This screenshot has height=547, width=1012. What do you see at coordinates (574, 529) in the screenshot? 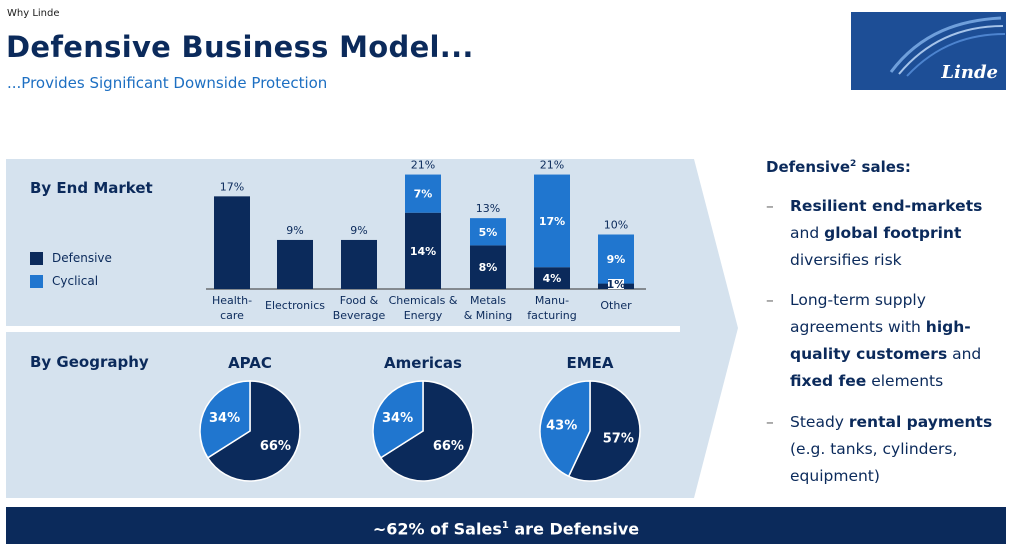
I see `banner-text-post: are Defensive` at bounding box center [574, 529].